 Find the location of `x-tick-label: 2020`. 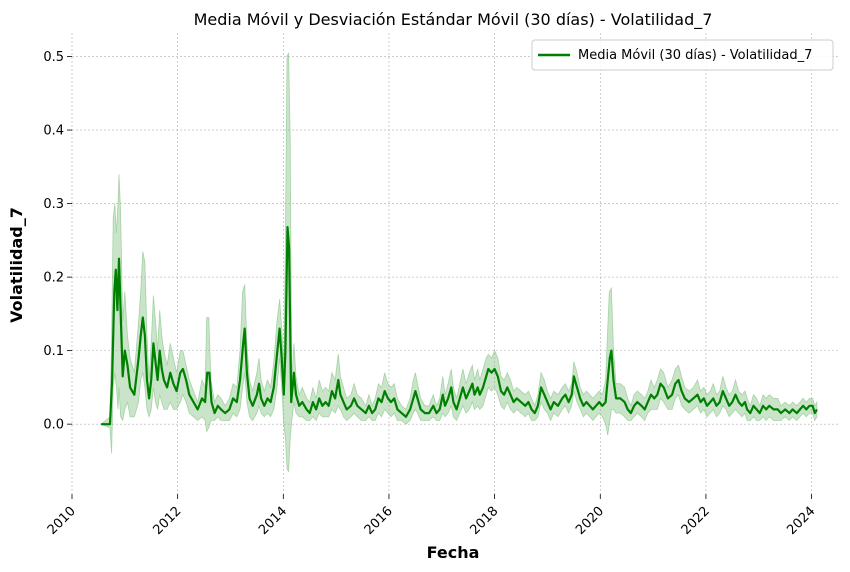

x-tick-label: 2020 is located at coordinates (590, 521).